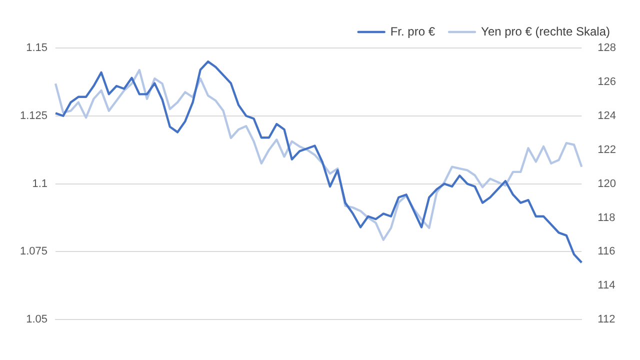 This screenshot has width=640, height=360. Describe the element at coordinates (40, 184) in the screenshot. I see `y-tick-label: 1.1` at that location.